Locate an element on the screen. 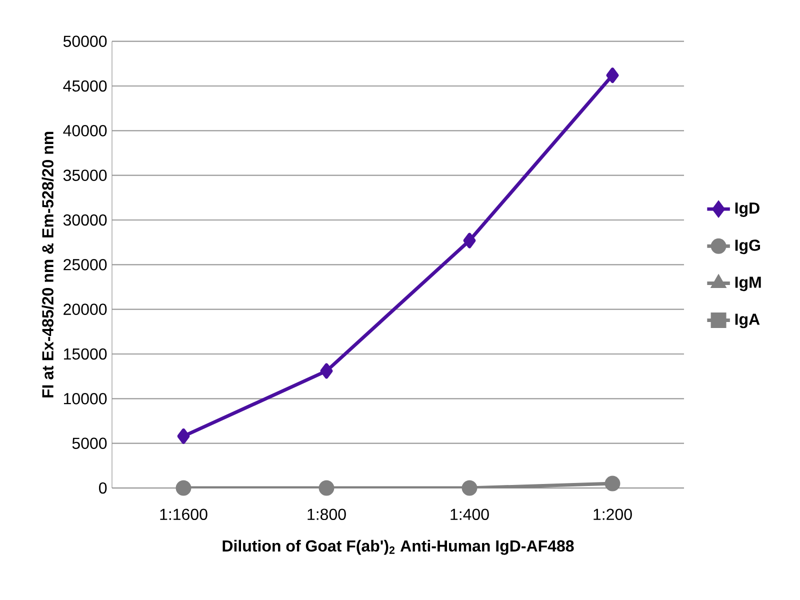 Image resolution: width=800 pixels, height=600 pixels. y-tick-label: 50000 is located at coordinates (85, 41).